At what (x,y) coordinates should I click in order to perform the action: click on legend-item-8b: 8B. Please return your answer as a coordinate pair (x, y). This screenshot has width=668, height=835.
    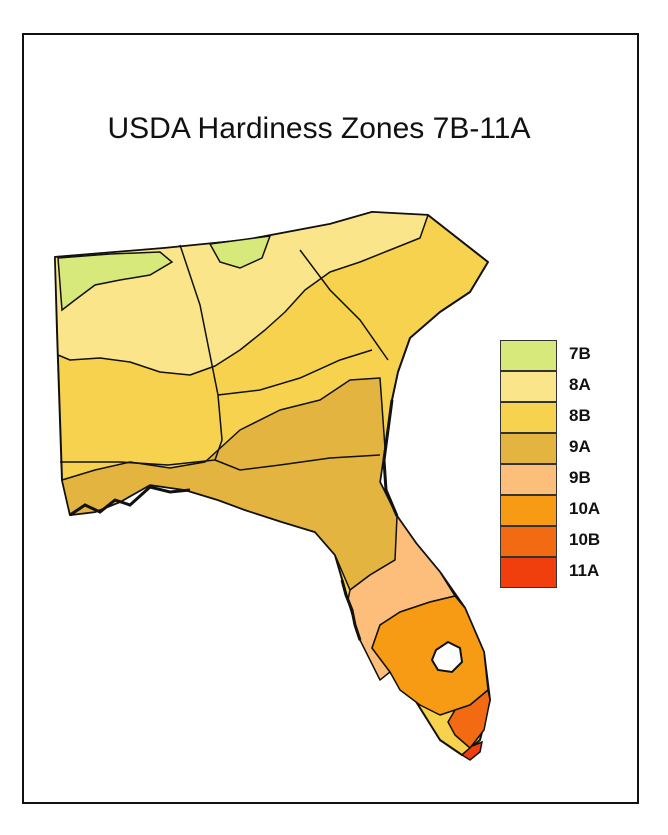
    Looking at the image, I should click on (570, 417).